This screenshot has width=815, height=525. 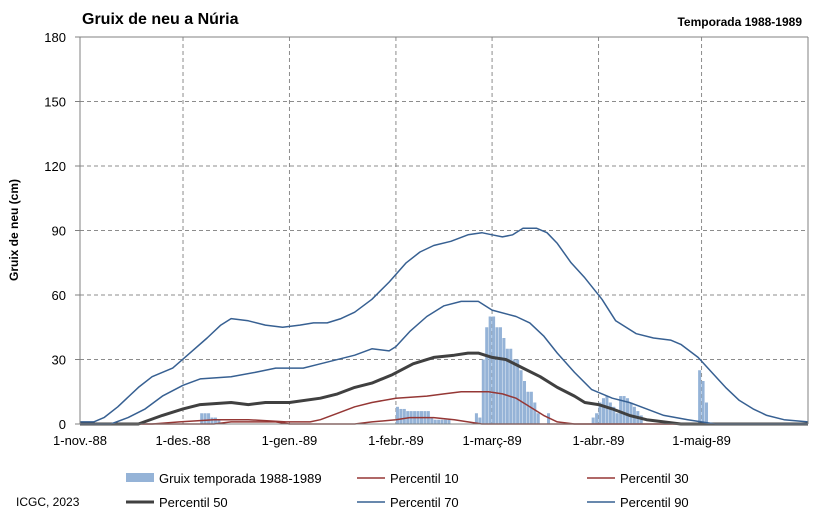 I want to click on x-tick-label: 1-nov.-88, so click(x=80, y=440).